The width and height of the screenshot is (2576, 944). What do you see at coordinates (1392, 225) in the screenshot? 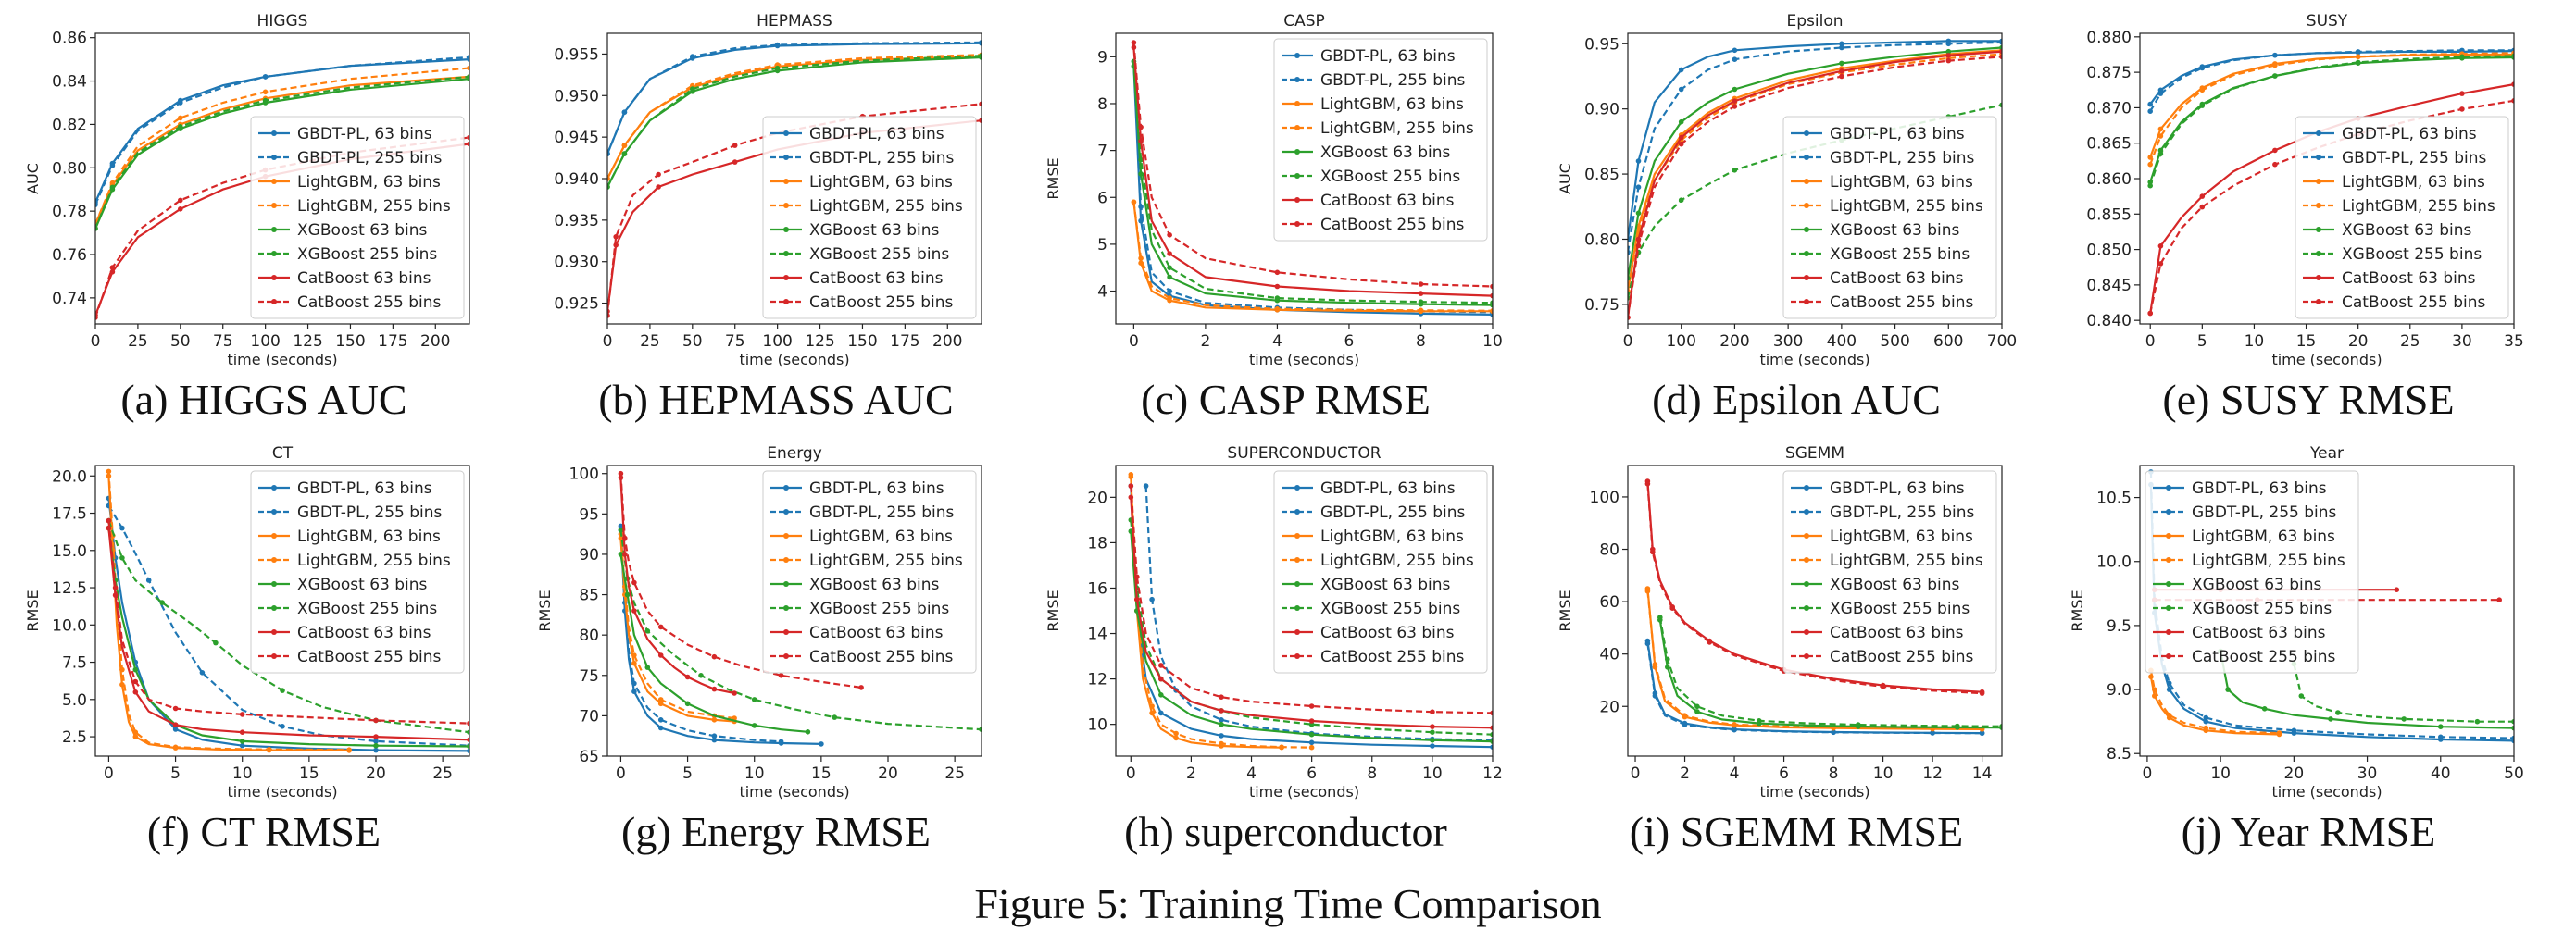
I see `legend-entry: CatBoost 255 bins` at bounding box center [1392, 225].